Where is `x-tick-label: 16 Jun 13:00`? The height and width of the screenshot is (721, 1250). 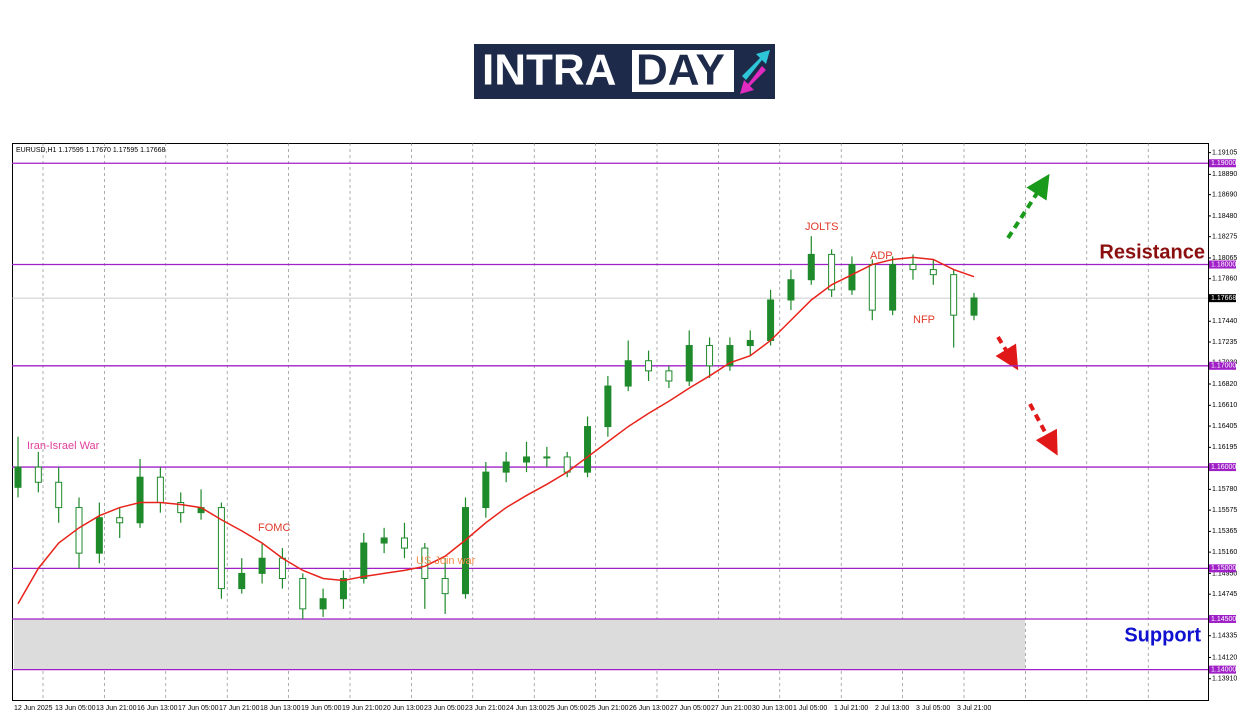
x-tick-label: 16 Jun 13:00 is located at coordinates (157, 708).